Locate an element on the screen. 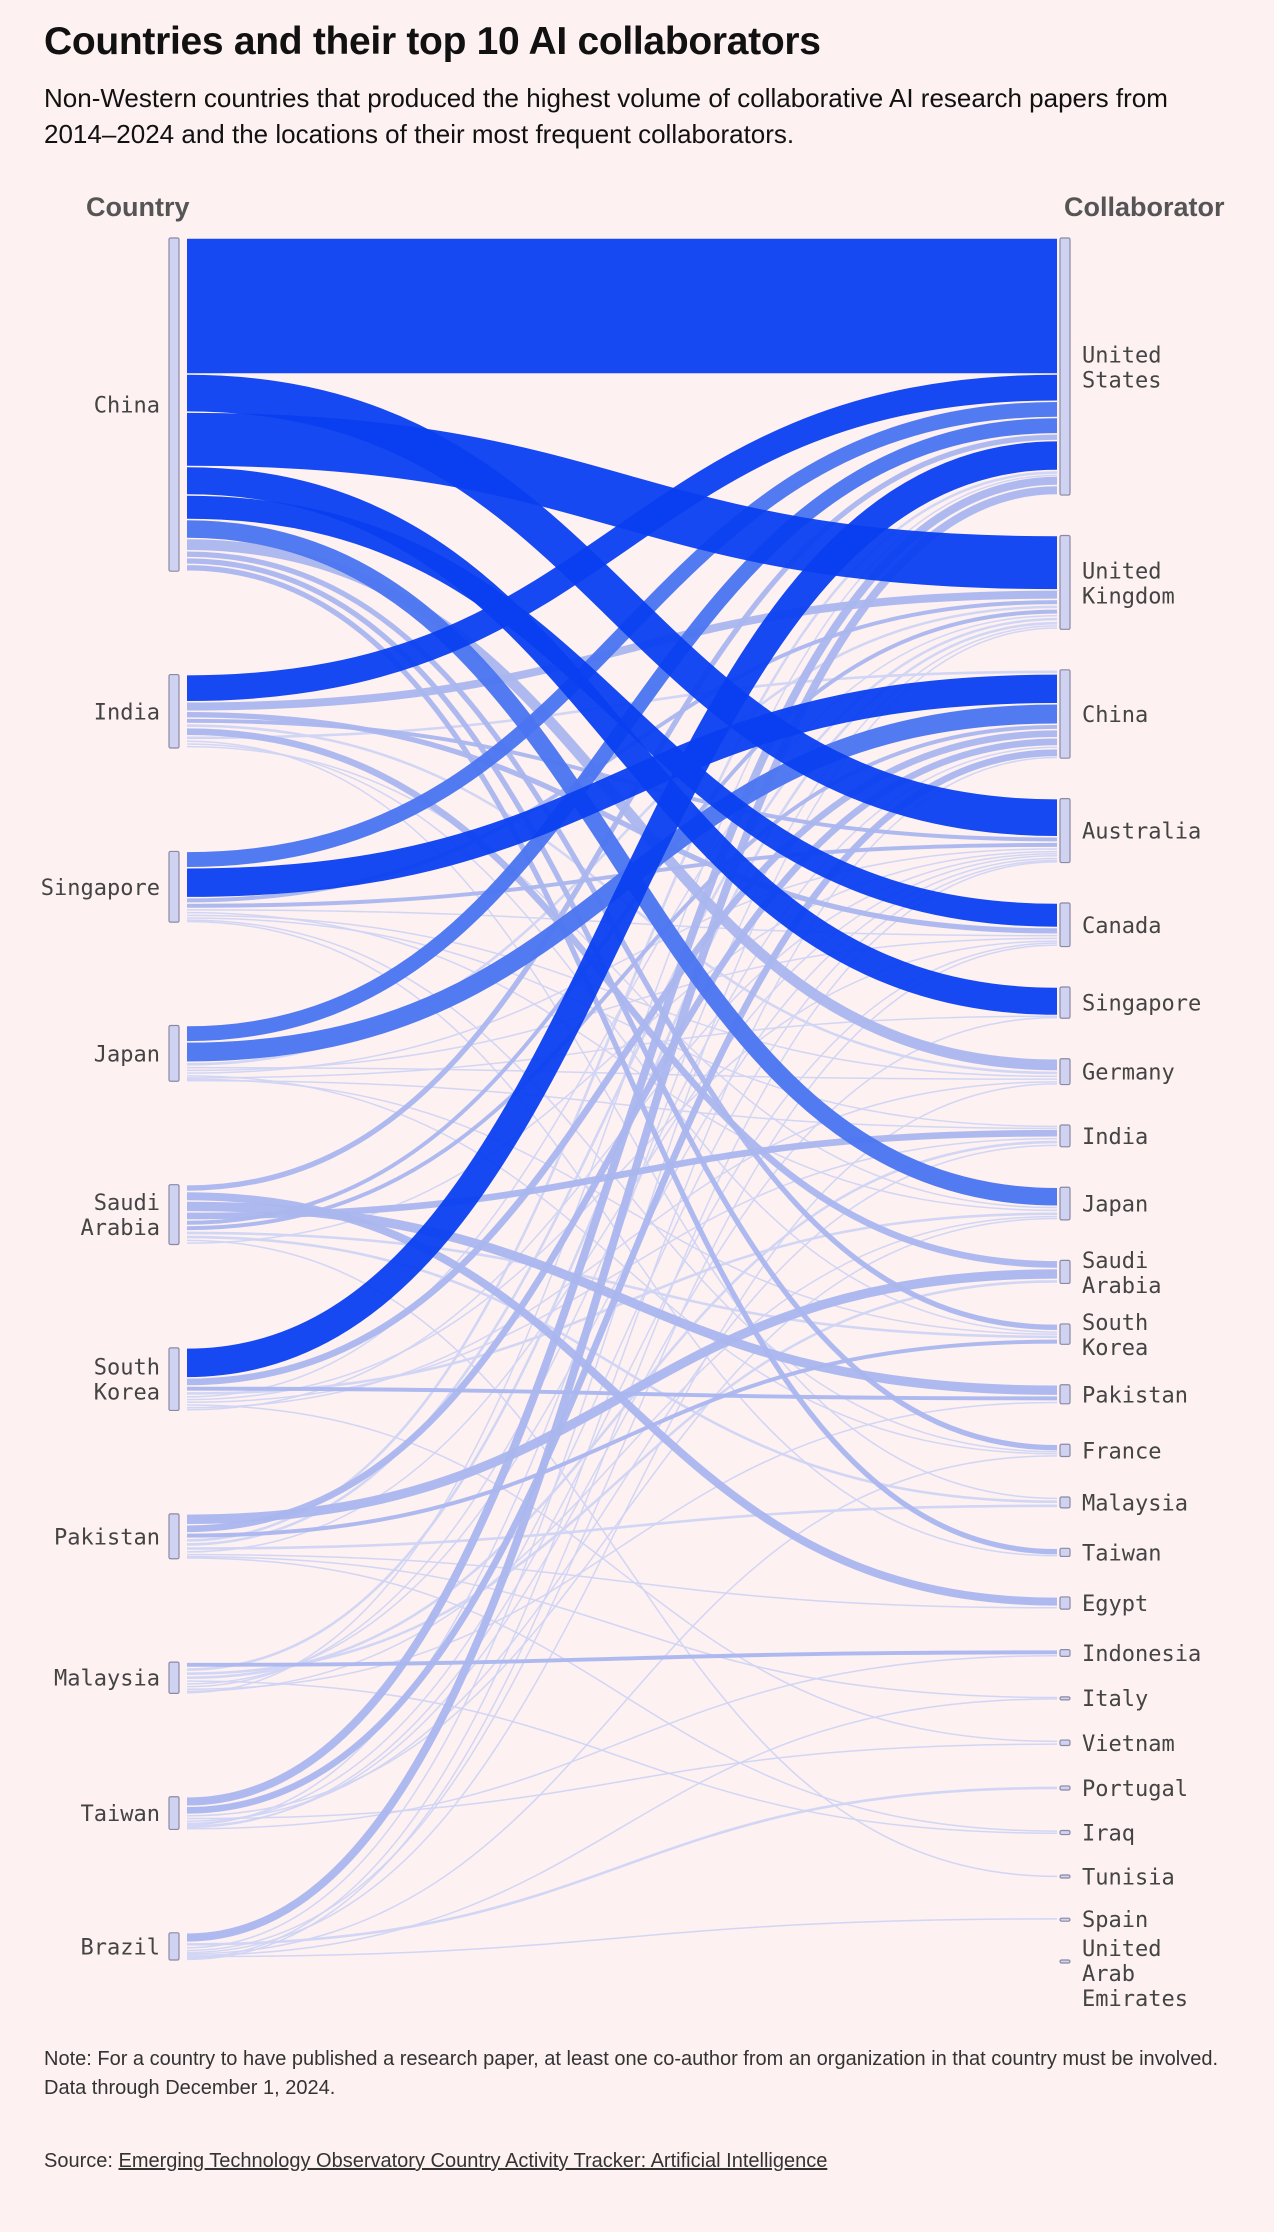  link-malaysia-to-iraq is located at coordinates (622, 1757).